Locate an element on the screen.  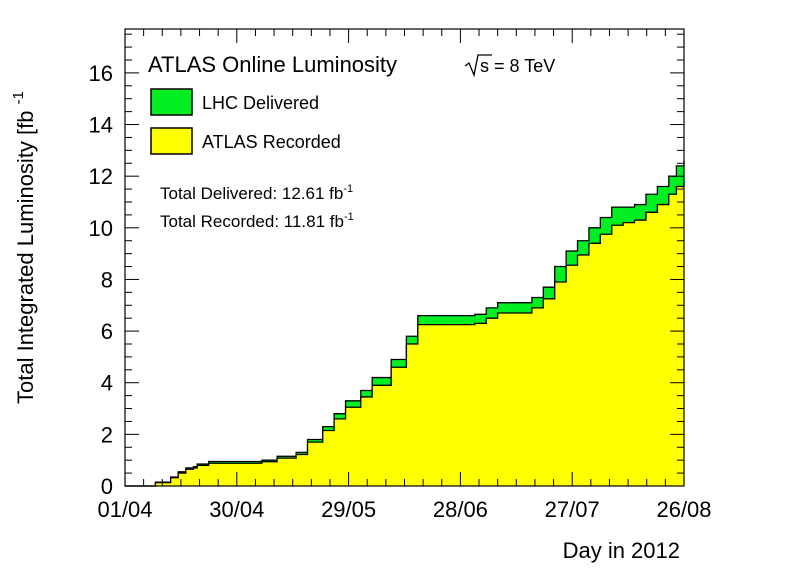
x-tick-label: 27/07 is located at coordinates (572, 509).